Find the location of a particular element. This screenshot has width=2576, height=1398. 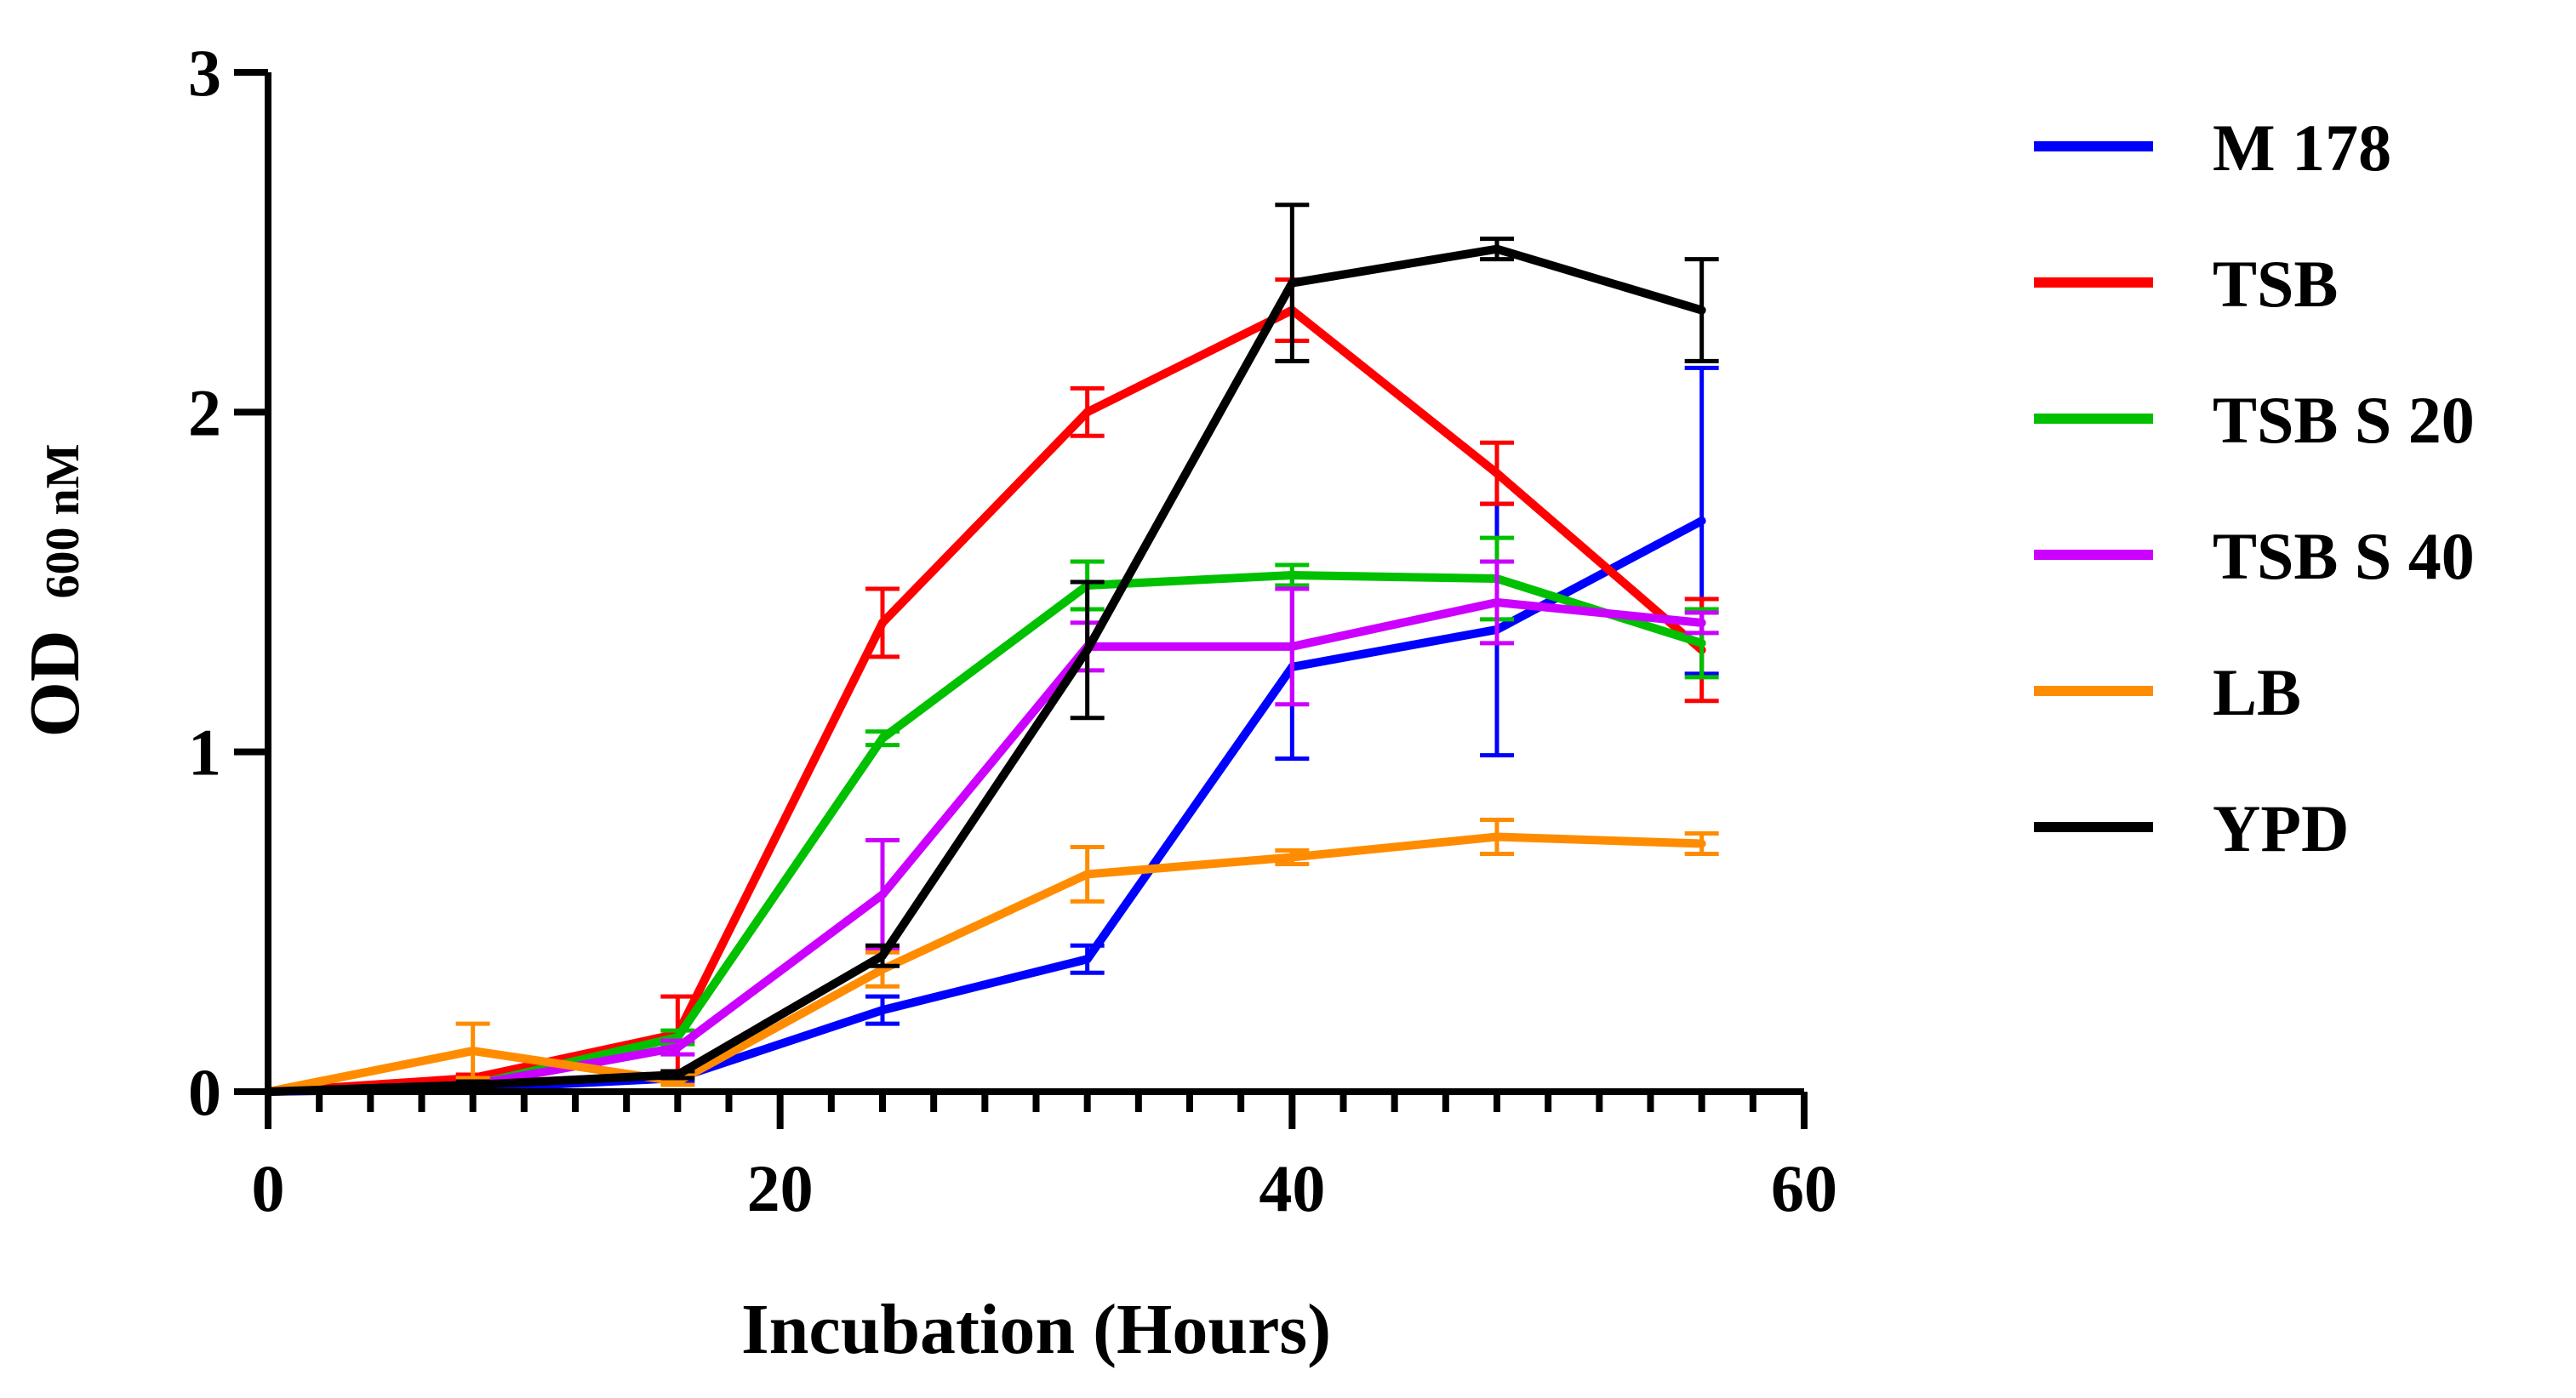

x-tick-label: 0 is located at coordinates (268, 1188).